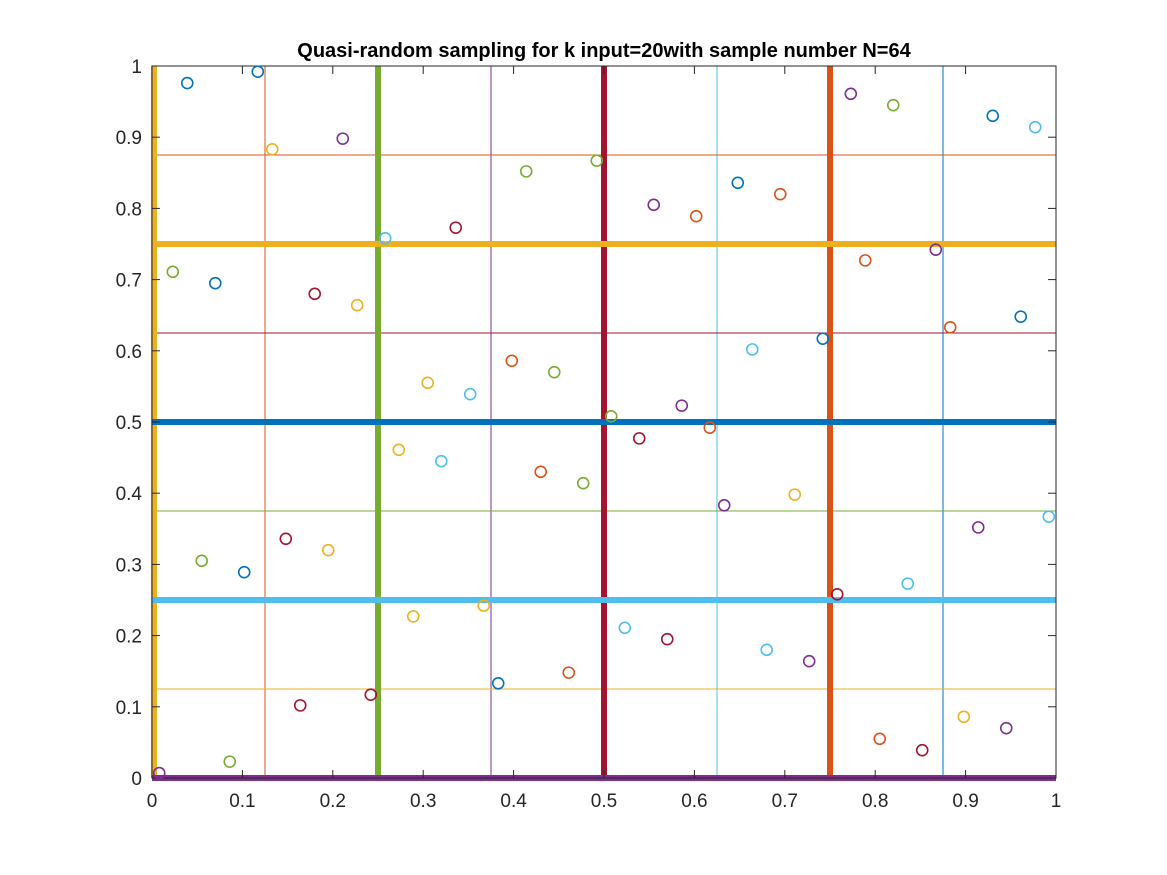 Image resolution: width=1167 pixels, height=875 pixels. I want to click on x-tick-label: 0.2, so click(333, 801).